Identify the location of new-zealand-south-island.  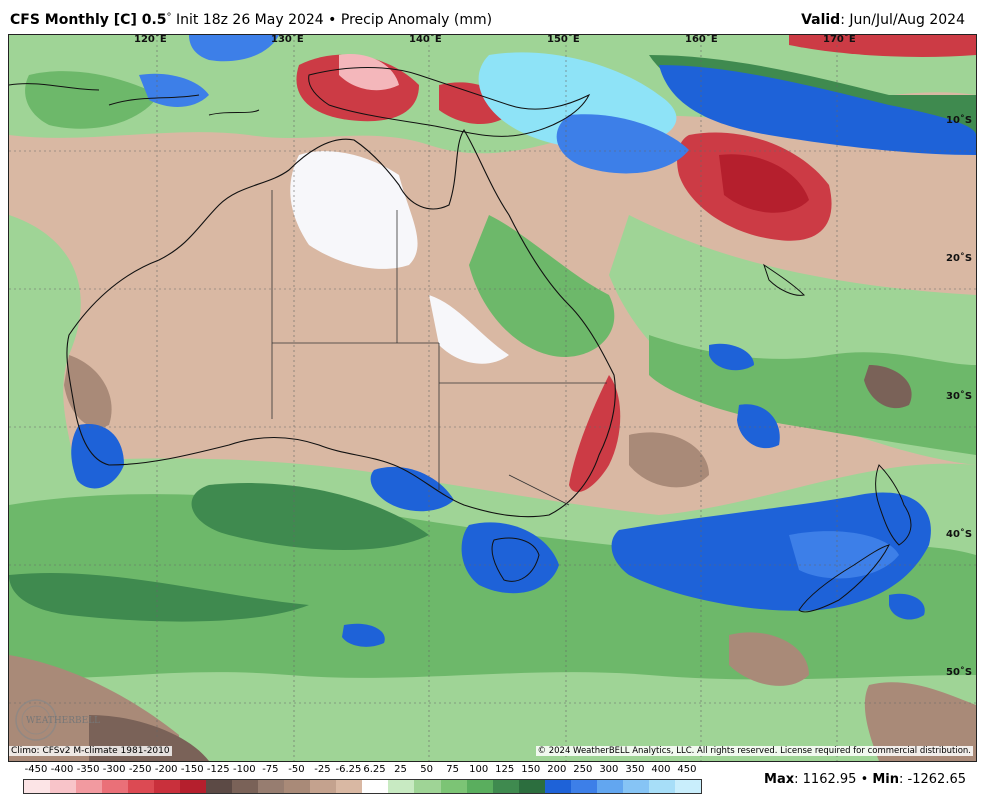
(844, 578).